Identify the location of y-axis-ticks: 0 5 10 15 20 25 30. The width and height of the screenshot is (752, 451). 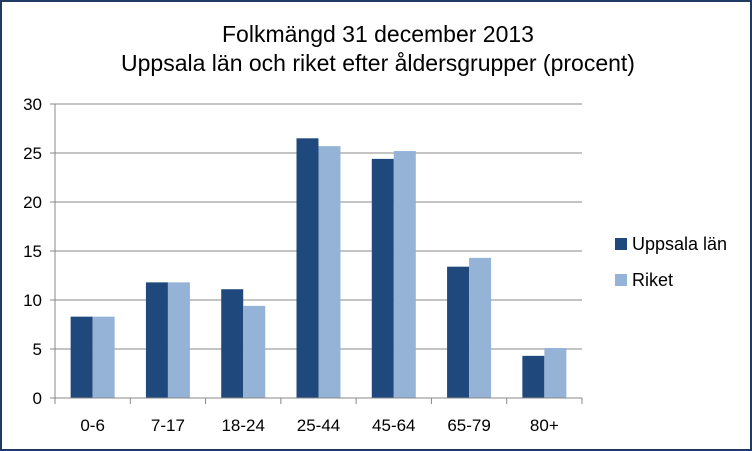
(39, 251).